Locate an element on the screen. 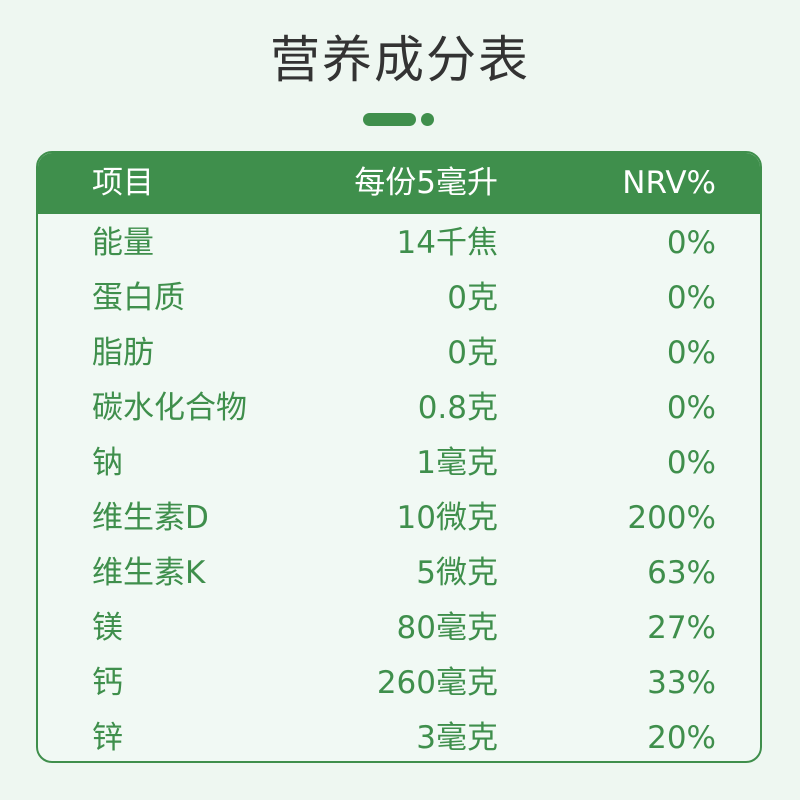 This screenshot has width=800, height=800. table-row: 维生素D 10微克 200% is located at coordinates (399, 518).